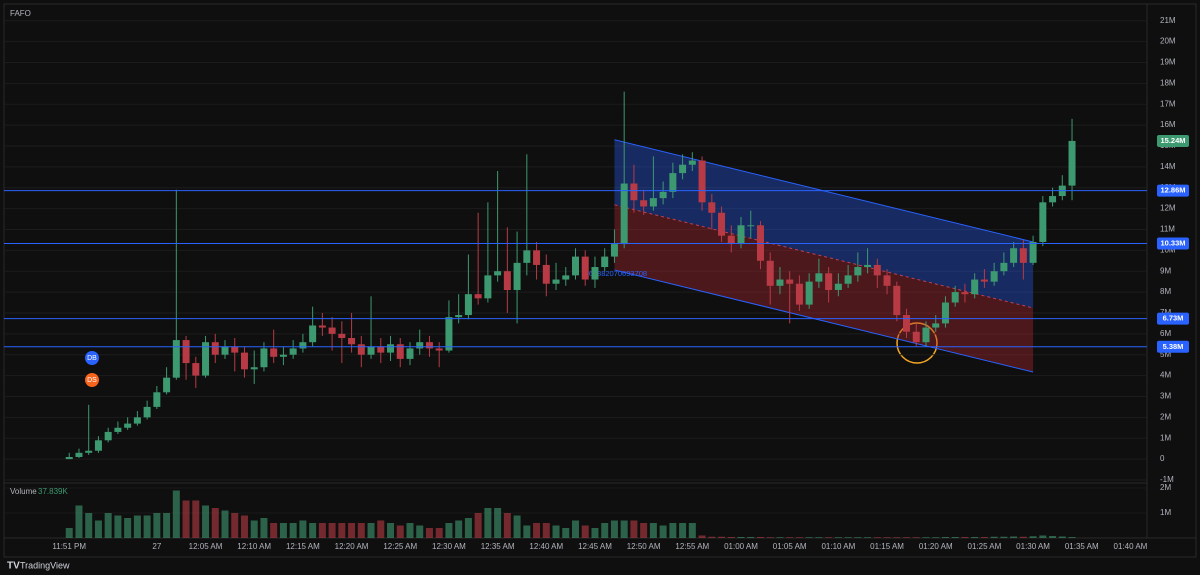 The image size is (1200, 575). I want to click on brand-icon: TV, so click(13, 566).